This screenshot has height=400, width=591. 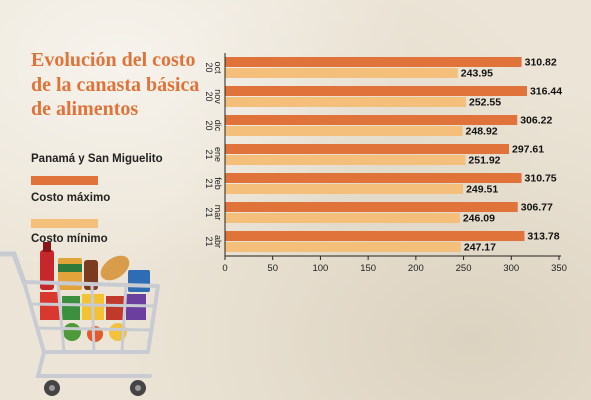 What do you see at coordinates (64, 223) in the screenshot?
I see `legend-swatch-min` at bounding box center [64, 223].